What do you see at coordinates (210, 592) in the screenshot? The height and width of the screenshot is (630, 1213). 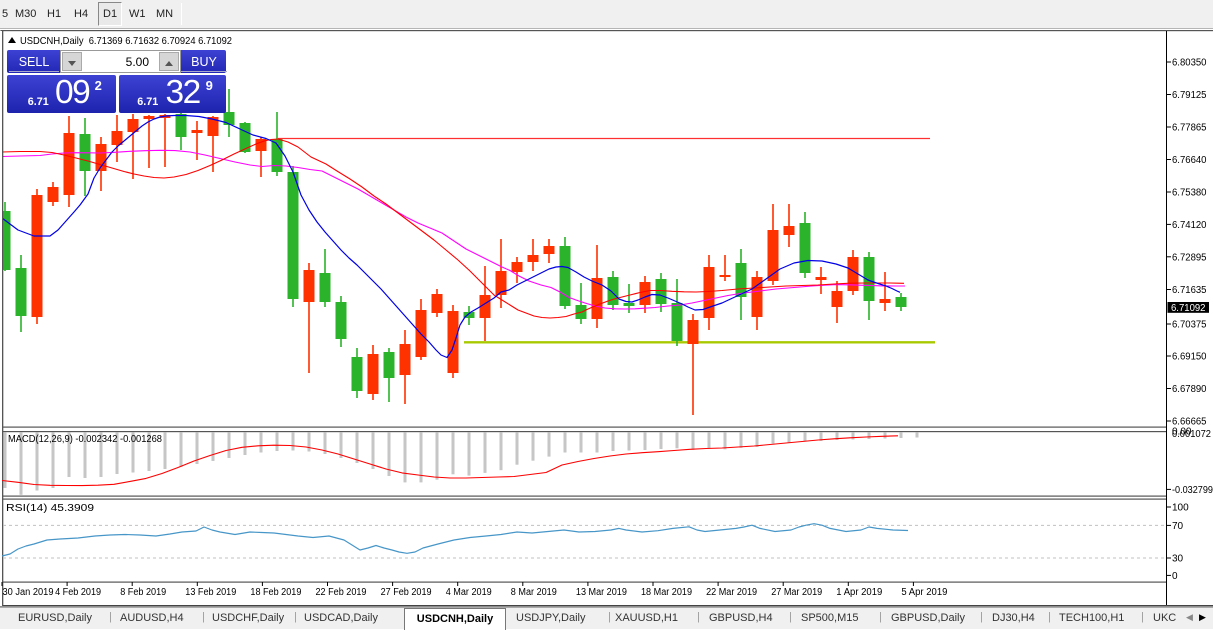 I see `svg-text: 13 Feb 2019` at bounding box center [210, 592].